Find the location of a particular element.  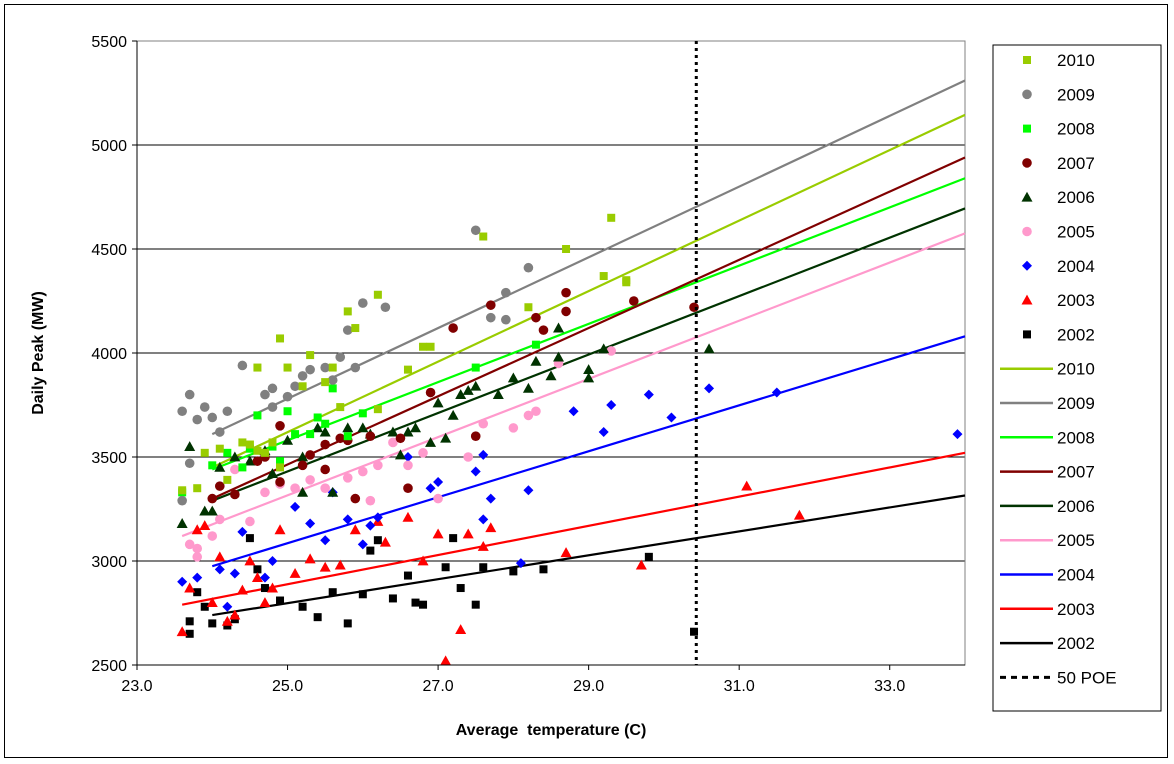

legend-label: 2006 is located at coordinates (1076, 506).